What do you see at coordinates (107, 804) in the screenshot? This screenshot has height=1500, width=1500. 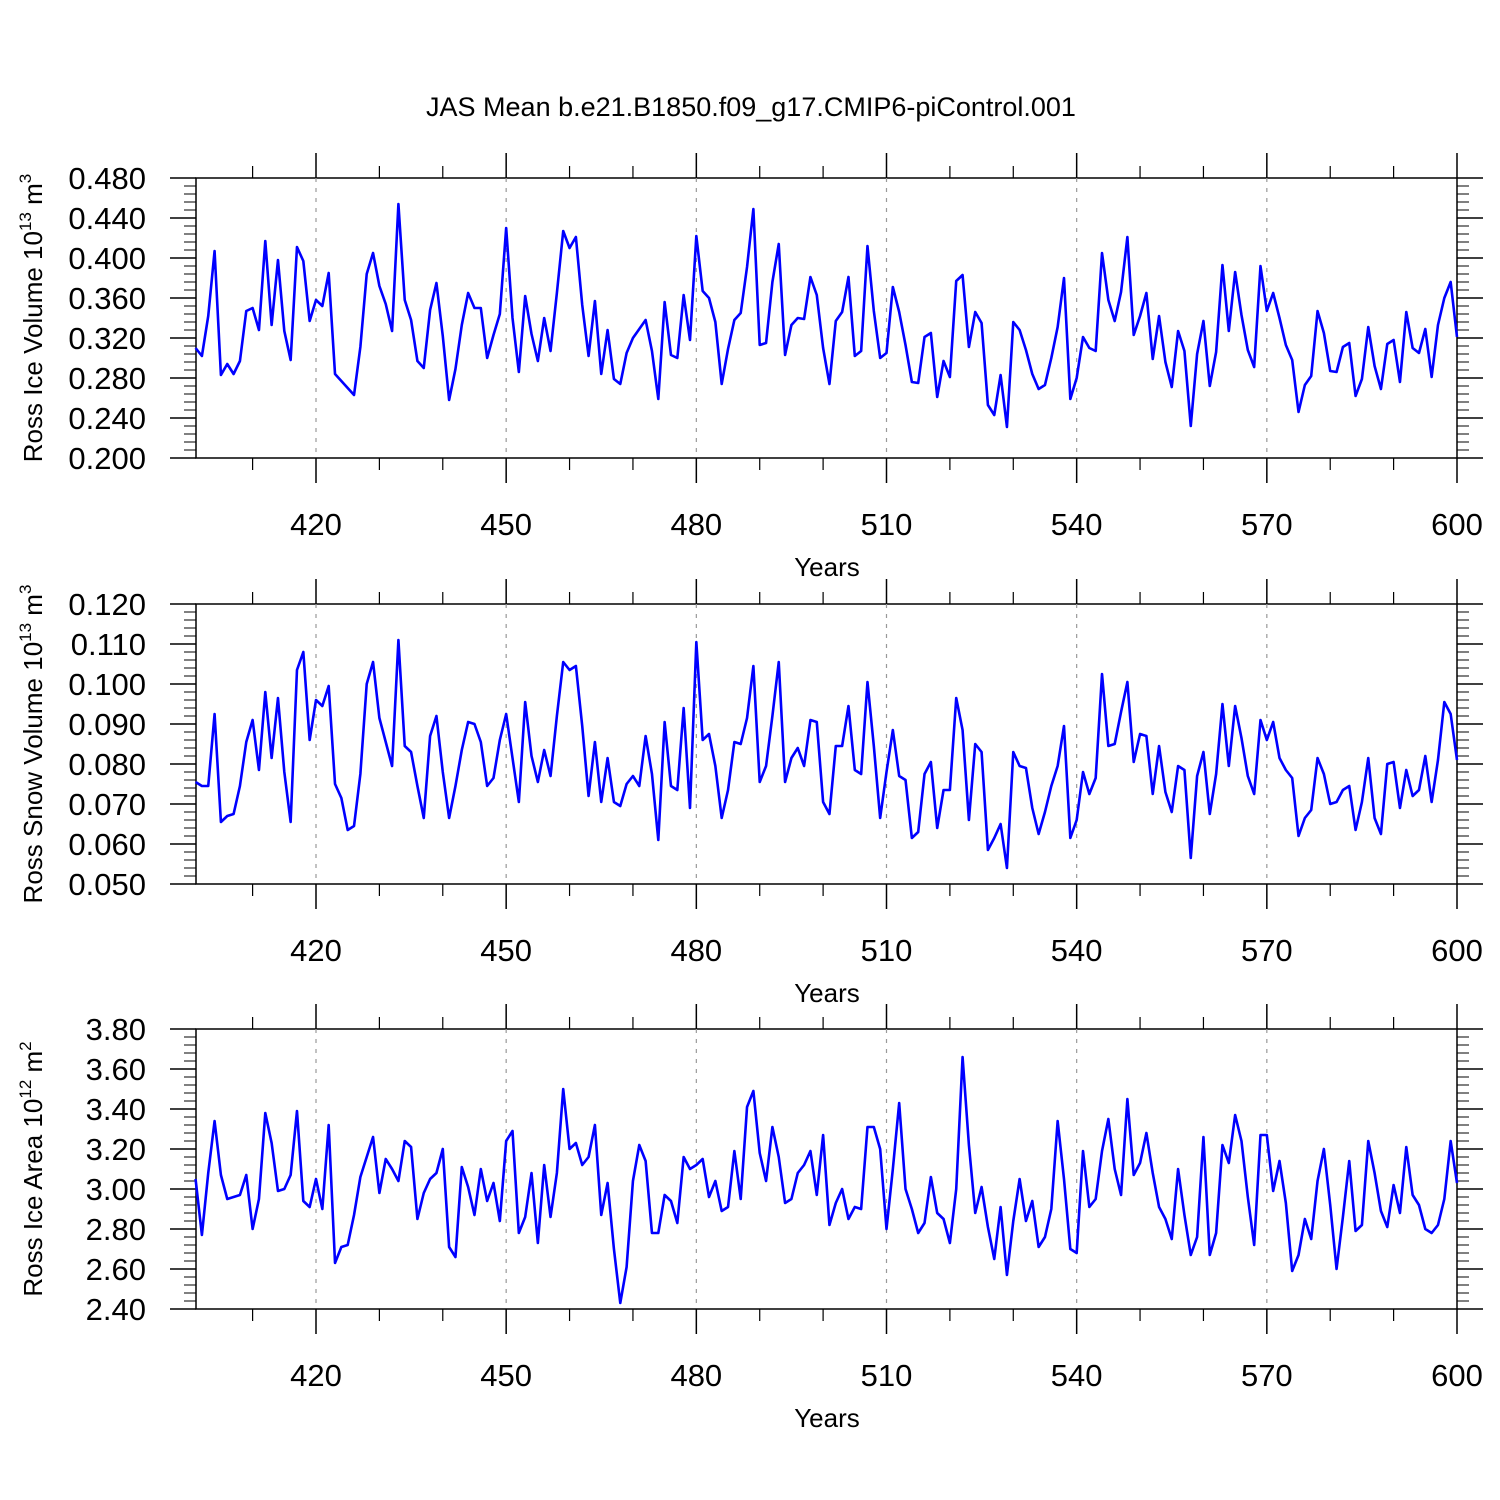 I see `y-tick-label: 0.070` at bounding box center [107, 804].